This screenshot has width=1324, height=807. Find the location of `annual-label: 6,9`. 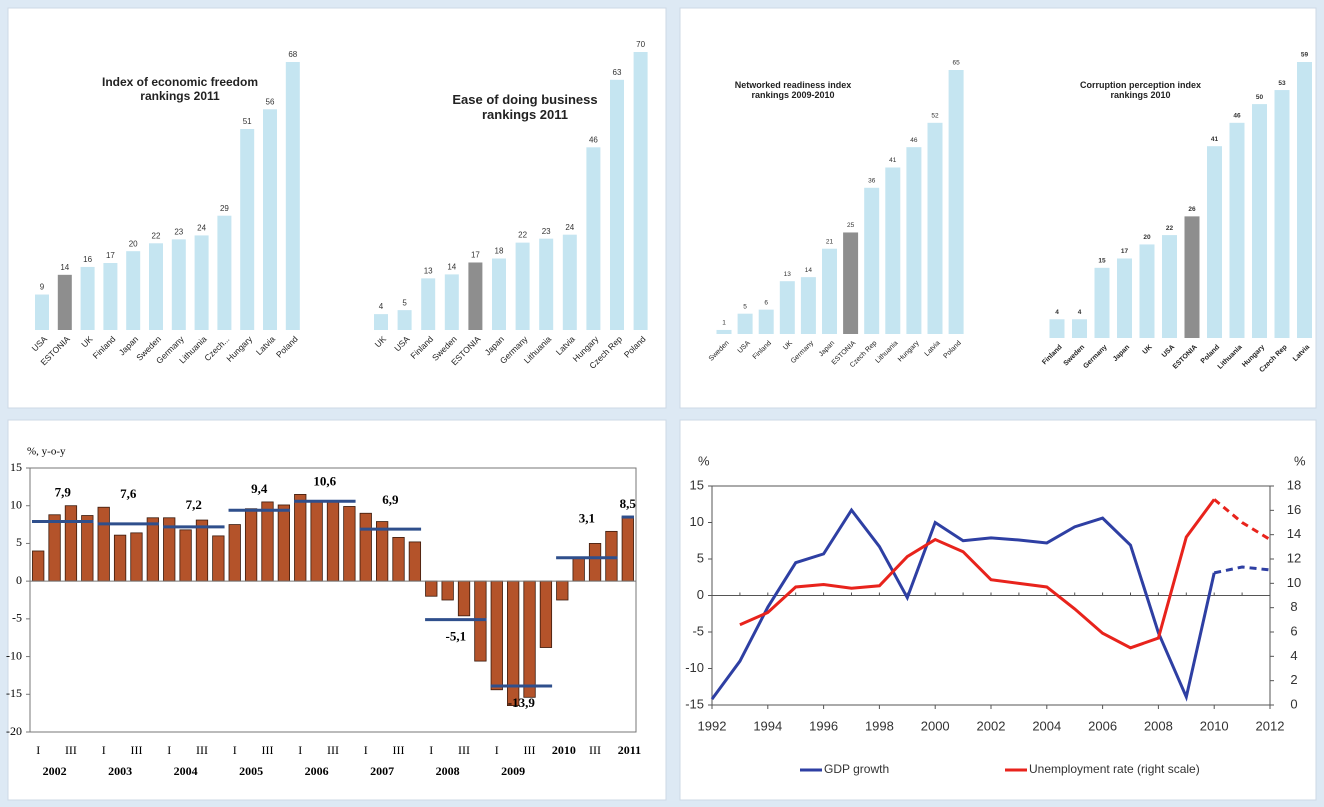

annual-label: 6,9 is located at coordinates (390, 499).